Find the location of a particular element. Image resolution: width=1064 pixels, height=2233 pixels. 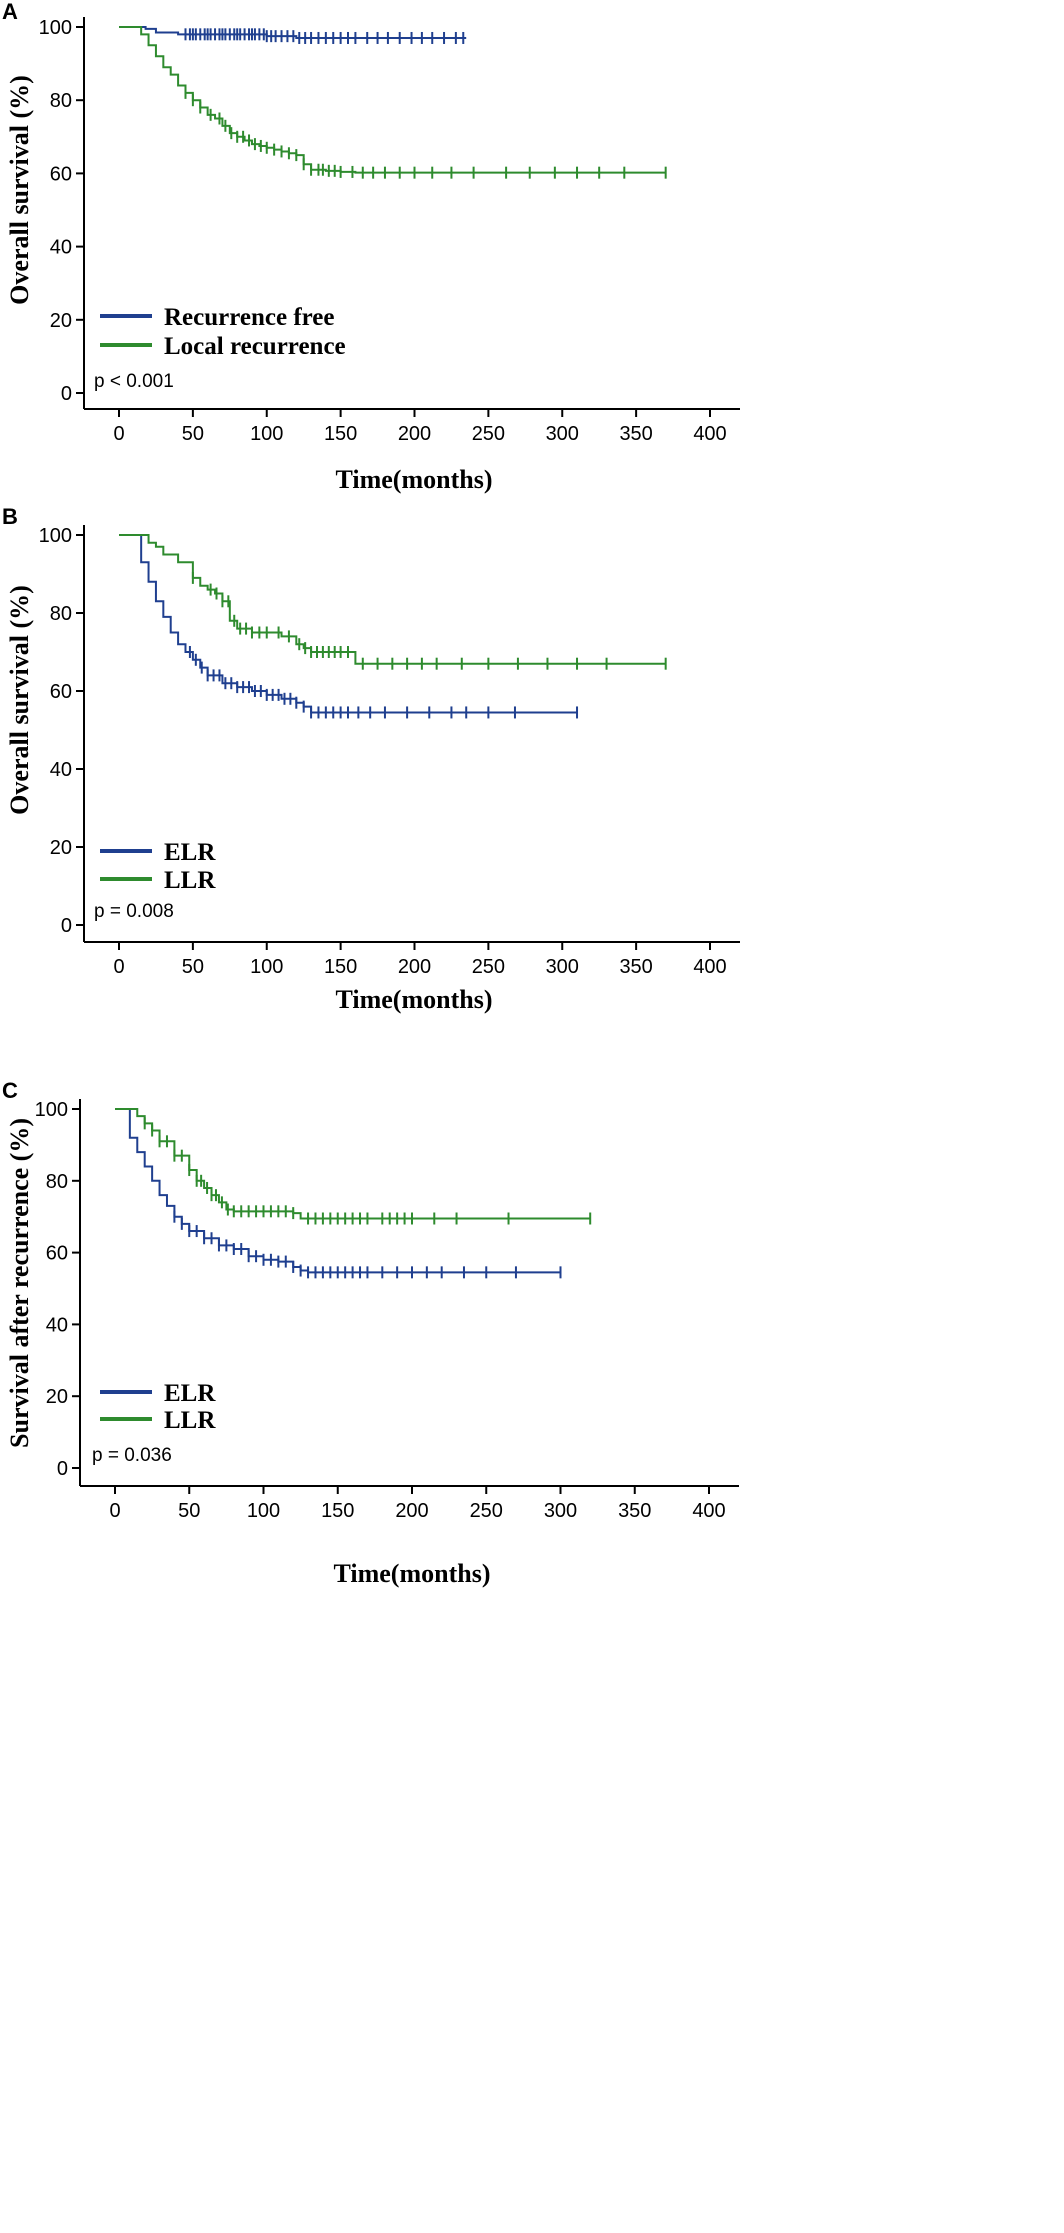

panel-b-x-tick-label: 200 is located at coordinates (414, 967).